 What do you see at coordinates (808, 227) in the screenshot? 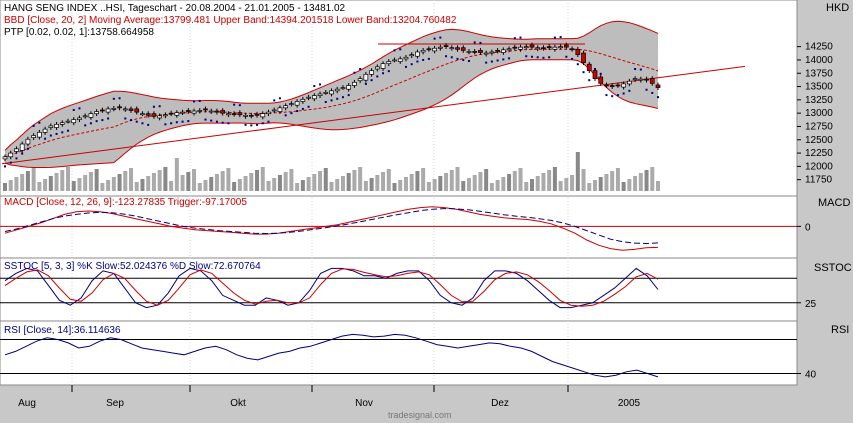
I see `y-tick-label: 0` at bounding box center [808, 227].